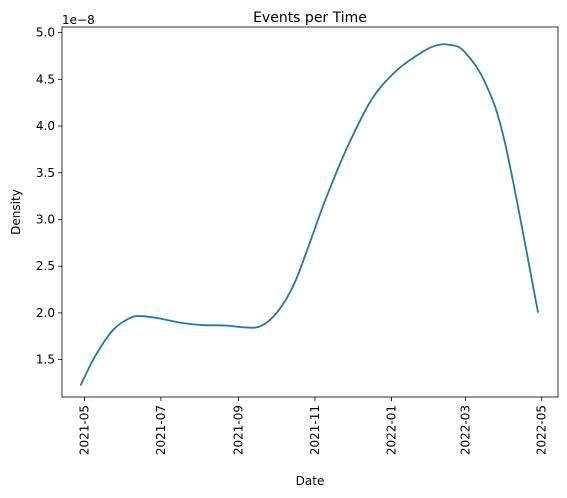  I want to click on x-tick-label: 2022-01, so click(391, 430).